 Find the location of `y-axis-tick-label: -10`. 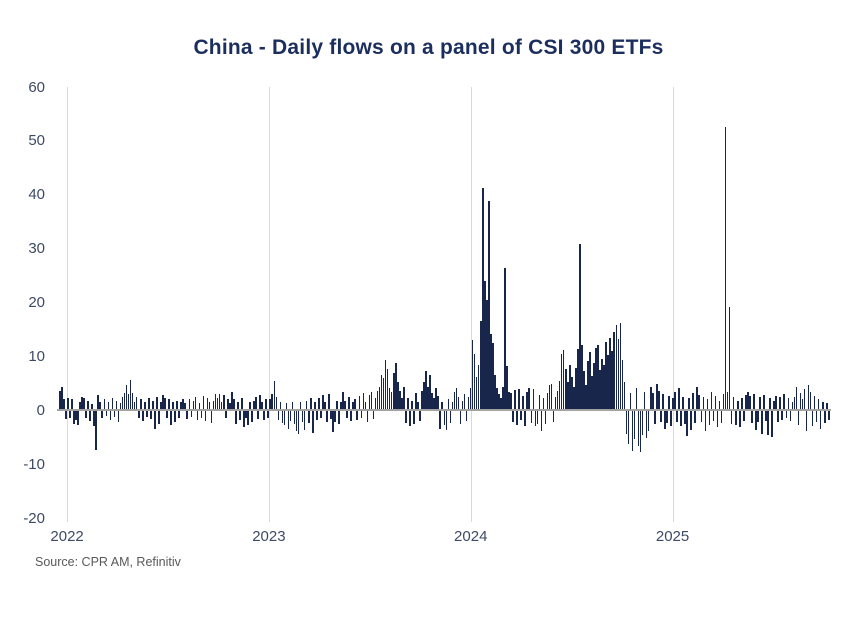

y-axis-tick-label: -10 is located at coordinates (34, 464).